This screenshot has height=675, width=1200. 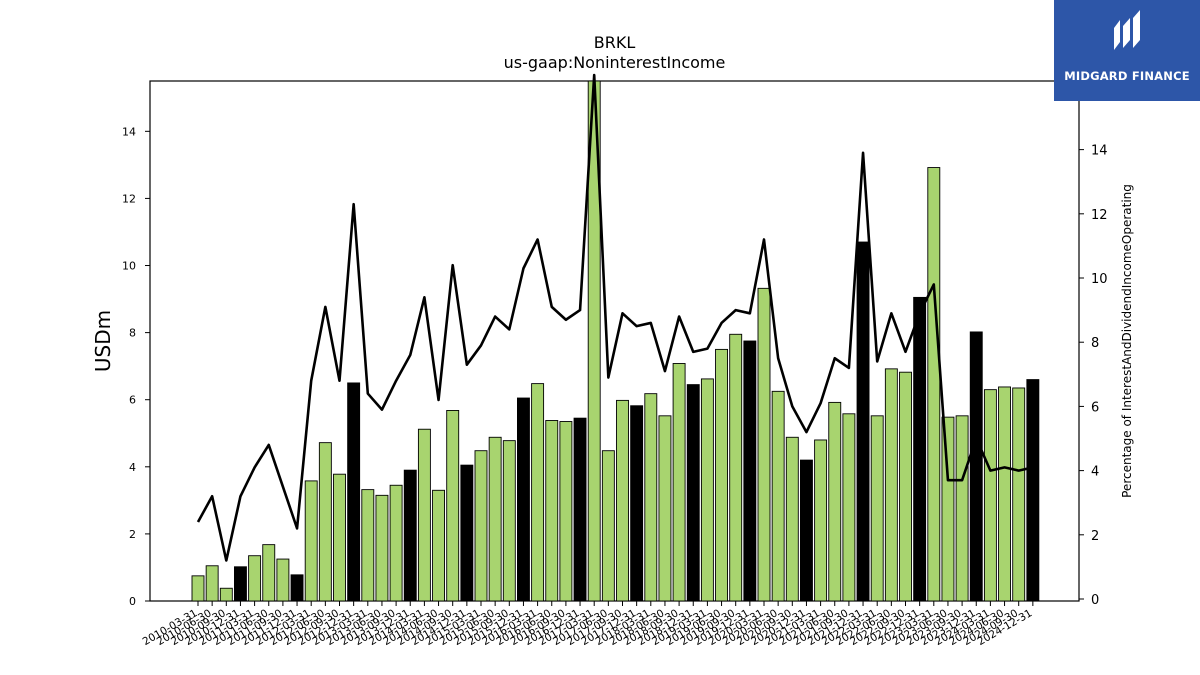 What do you see at coordinates (1095, 343) in the screenshot?
I see `y2-tick-label: 8` at bounding box center [1095, 343].